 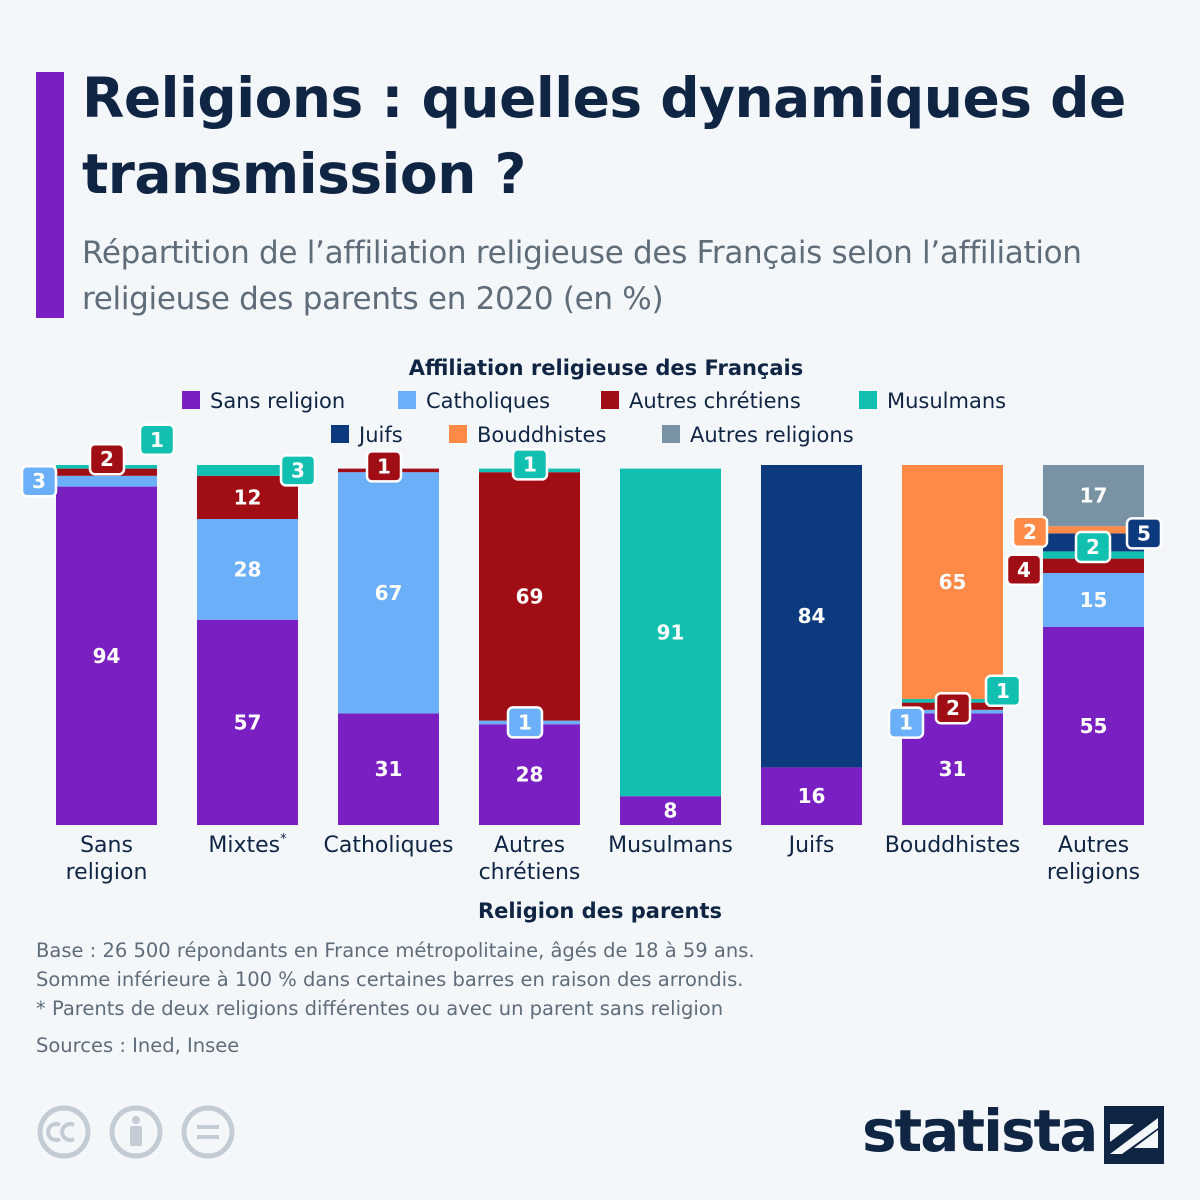 I want to click on bar-sans-religion: 94, so click(x=106, y=645).